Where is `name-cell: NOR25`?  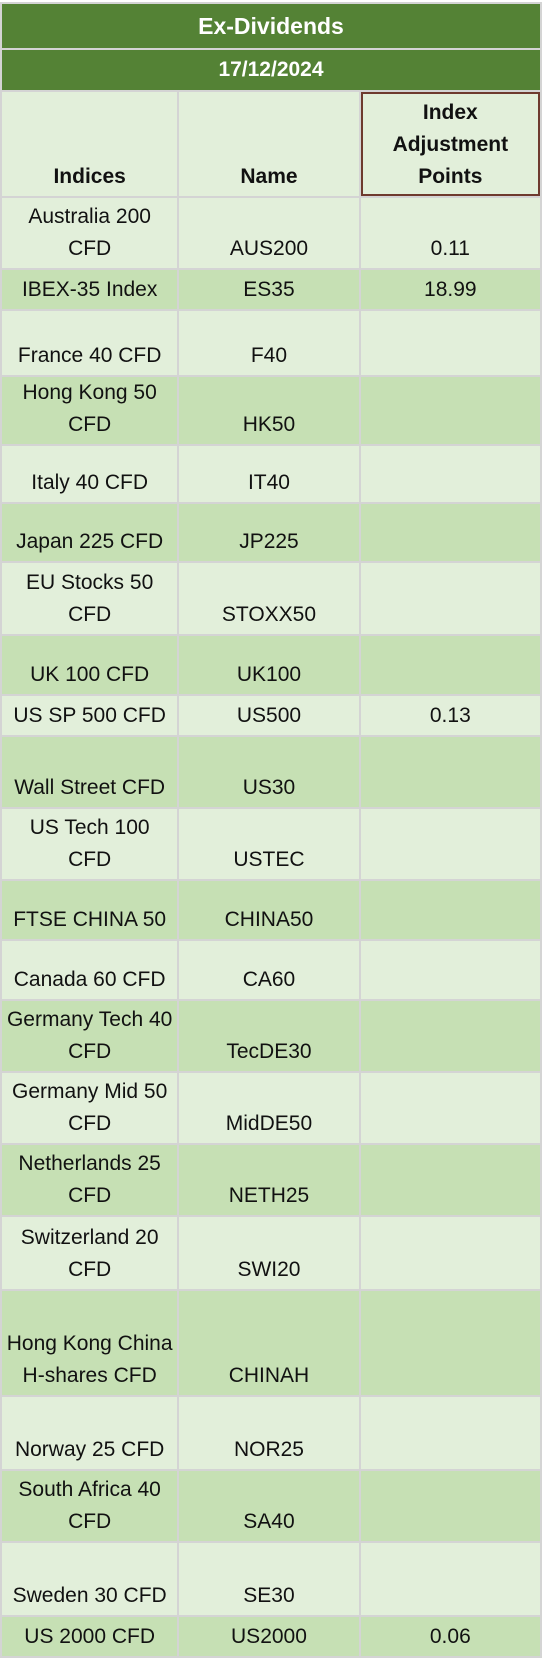 name-cell: NOR25 is located at coordinates (269, 1433).